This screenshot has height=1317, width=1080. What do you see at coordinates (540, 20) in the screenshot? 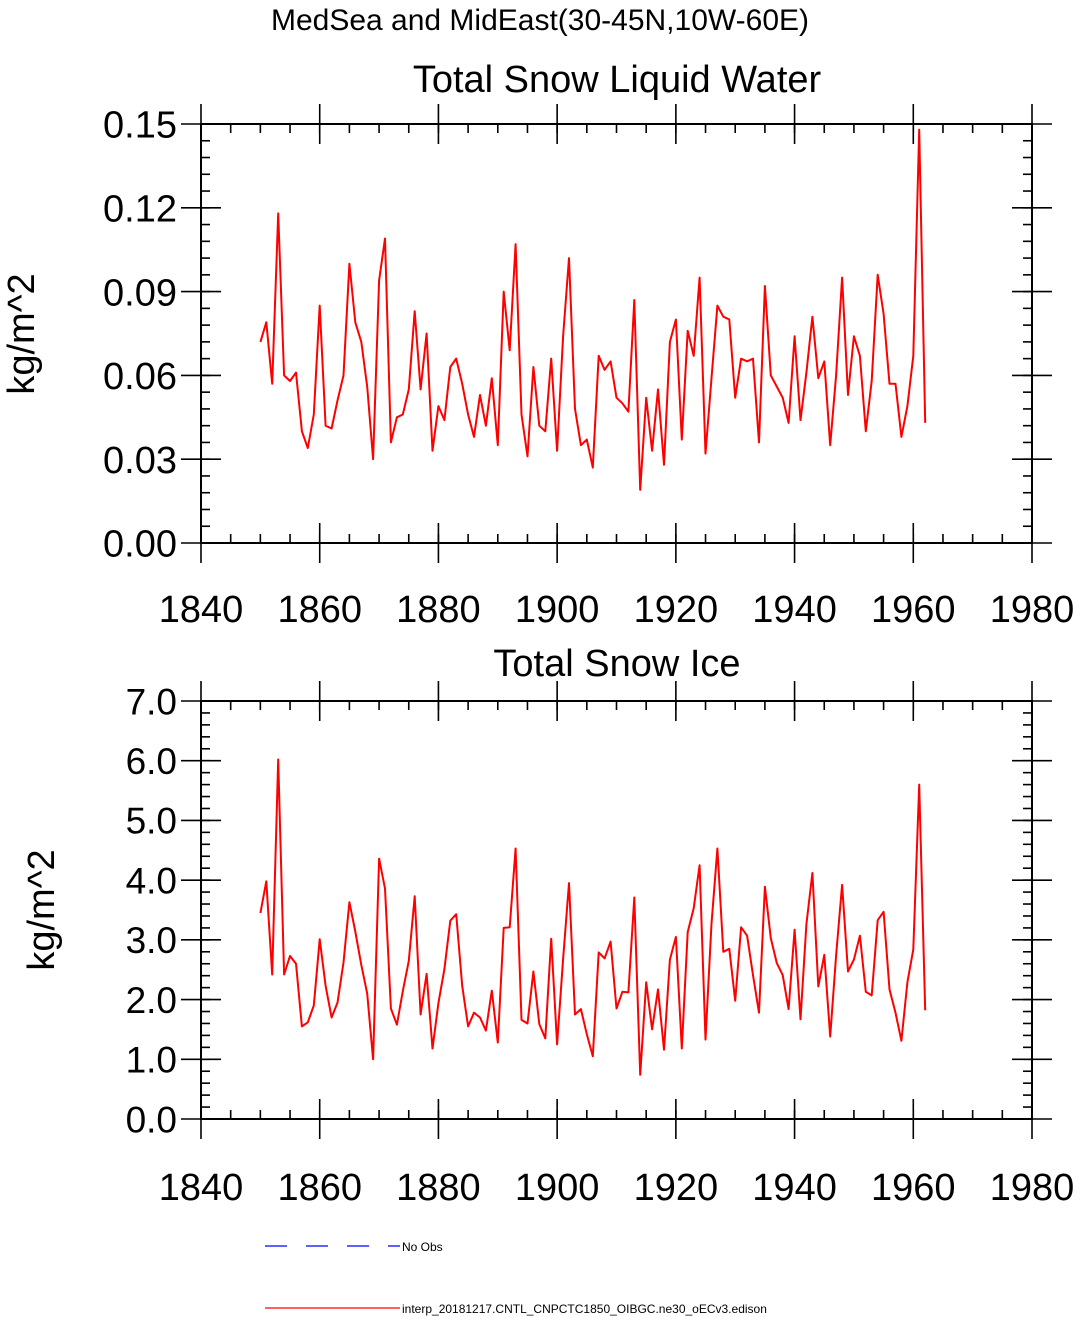
I see `page-title: MedSea and MidEast(30-45N,10W-60E)` at bounding box center [540, 20].